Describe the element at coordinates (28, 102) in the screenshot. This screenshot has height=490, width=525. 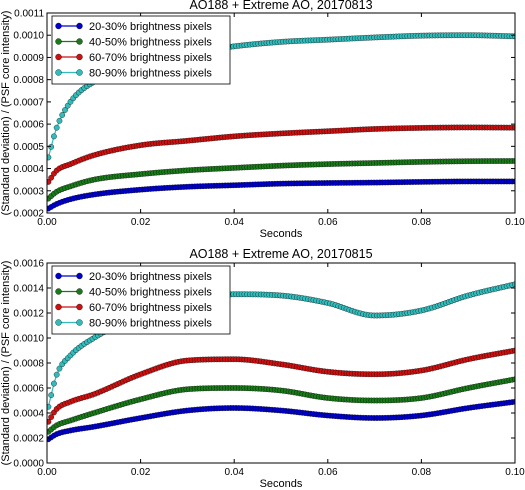
I see `y-tick-label: 0.0007` at that location.